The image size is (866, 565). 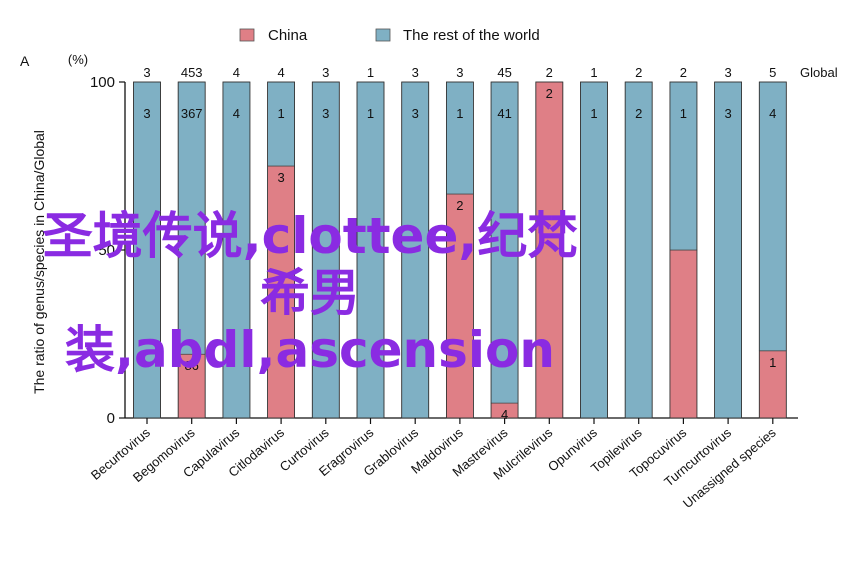 I want to click on china-count-label: 1, so click(x=772, y=362).